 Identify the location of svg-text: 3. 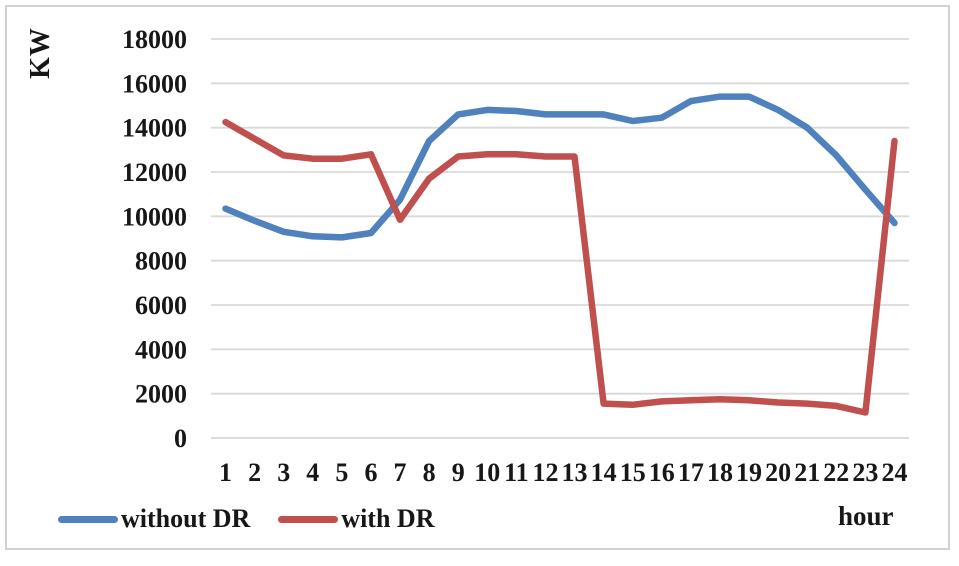
(283, 472).